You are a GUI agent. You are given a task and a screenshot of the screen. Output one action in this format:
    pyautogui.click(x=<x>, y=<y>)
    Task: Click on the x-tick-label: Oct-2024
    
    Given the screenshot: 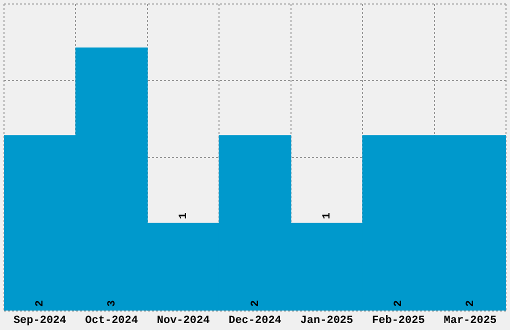 What is the action you would take?
    pyautogui.click(x=111, y=321)
    